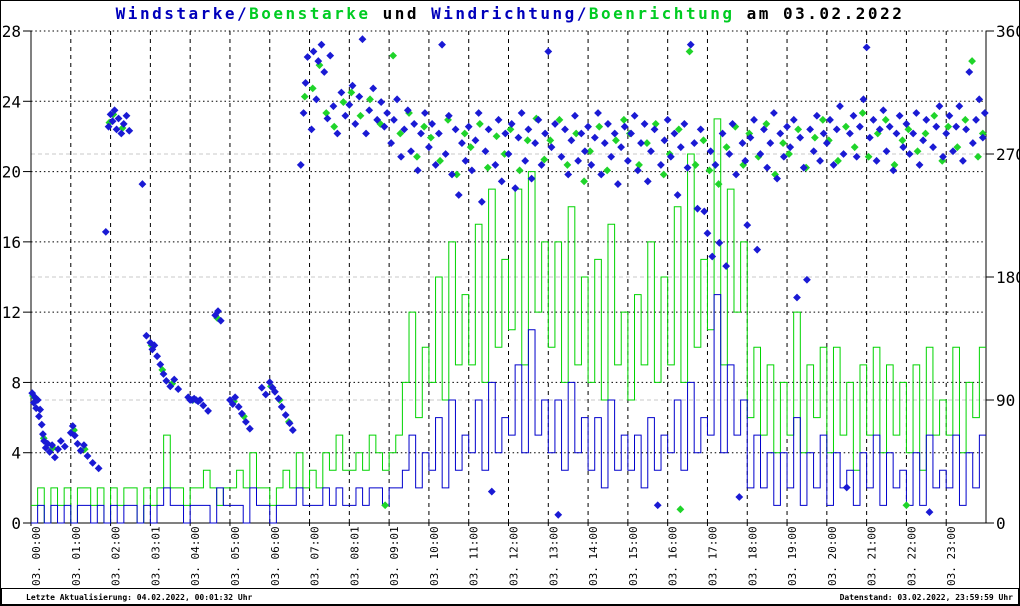 This screenshot has width=1020, height=606. What do you see at coordinates (1008, 277) in the screenshot?
I see `svg-text: 180` at bounding box center [1008, 277].